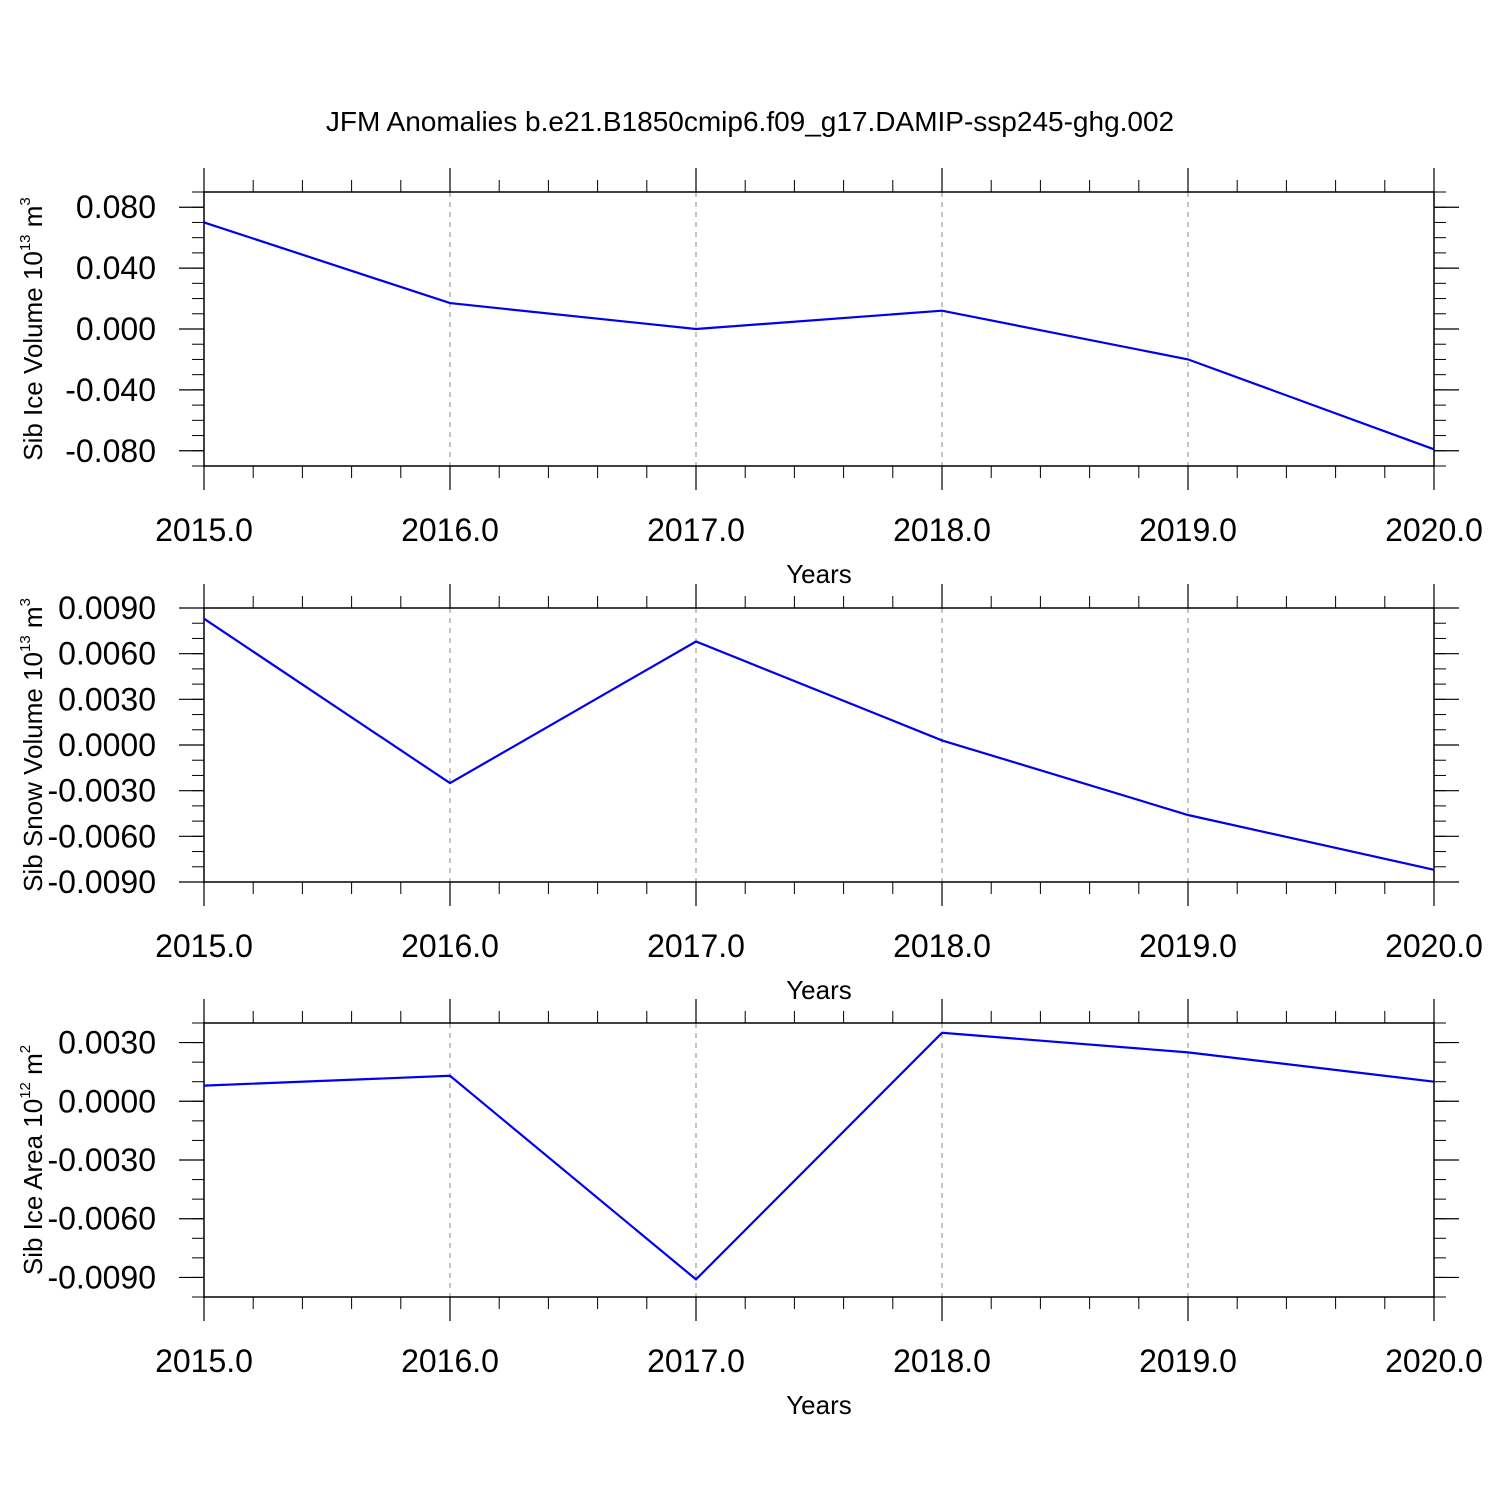  I want to click on y-tick-label: -0.080, so click(110, 451).